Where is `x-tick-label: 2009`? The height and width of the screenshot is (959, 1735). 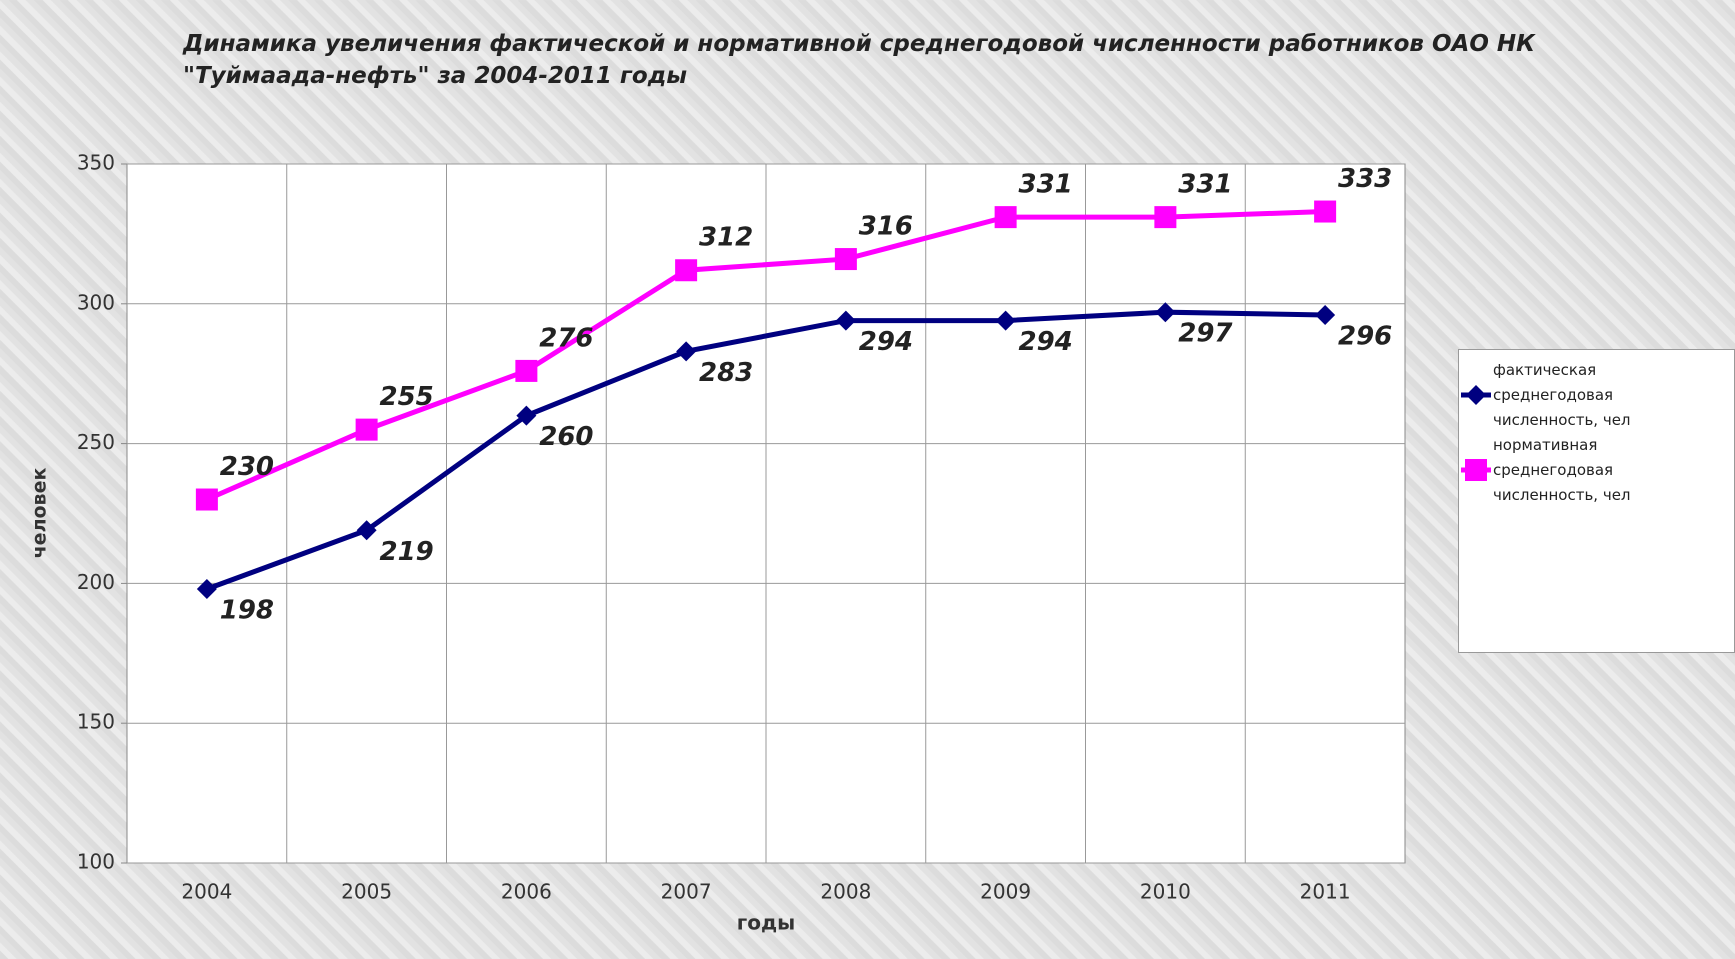 x-tick-label: 2009 is located at coordinates (1005, 892).